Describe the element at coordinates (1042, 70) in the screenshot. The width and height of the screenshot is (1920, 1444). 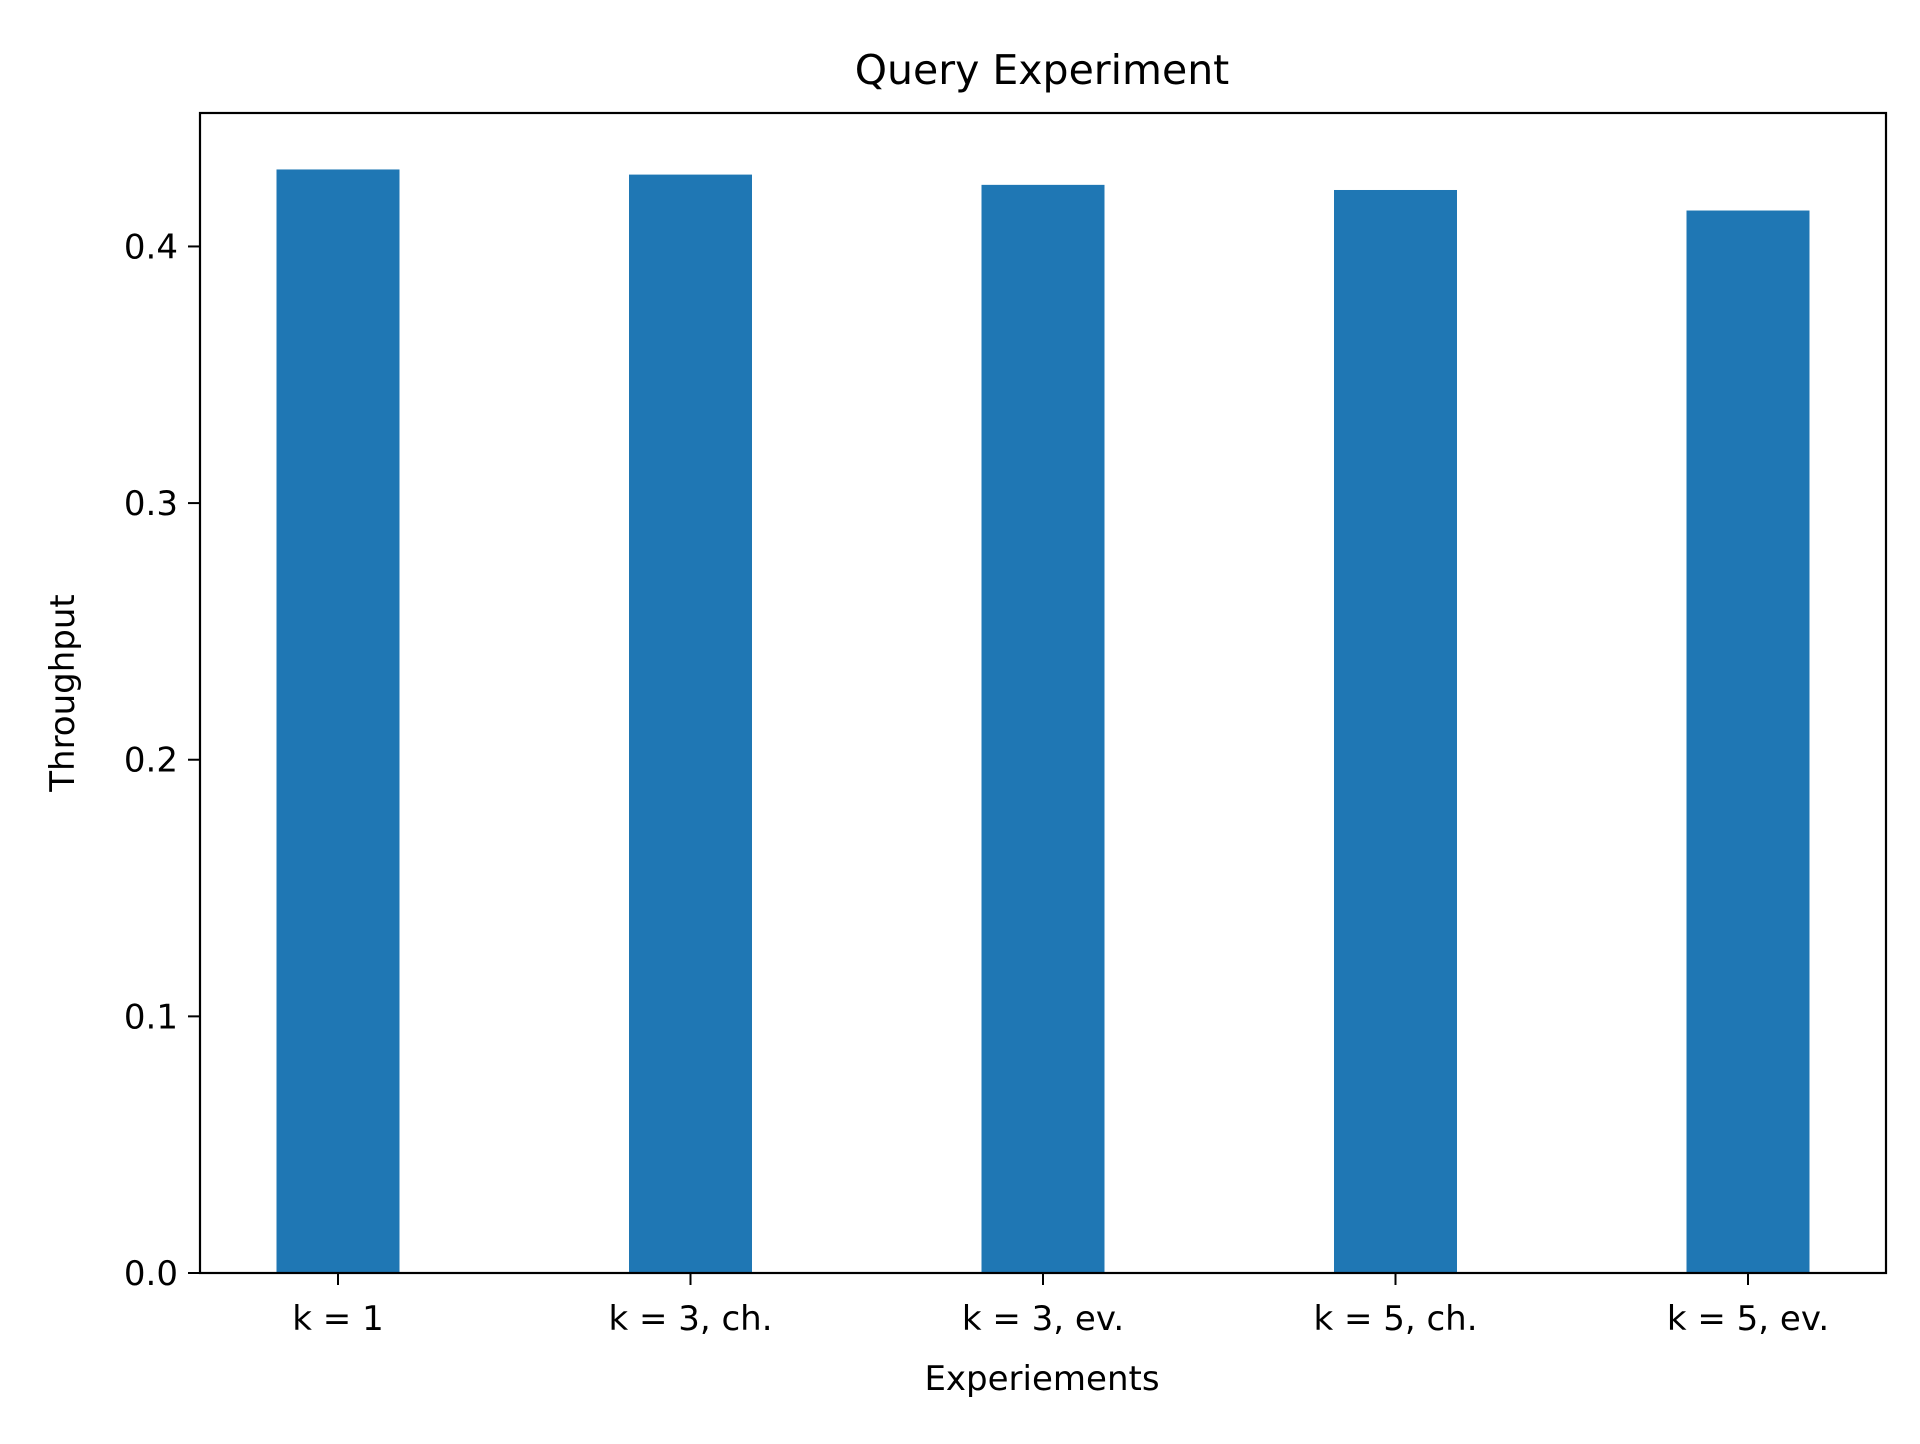
I see `chart-title: Query Experiment` at that location.